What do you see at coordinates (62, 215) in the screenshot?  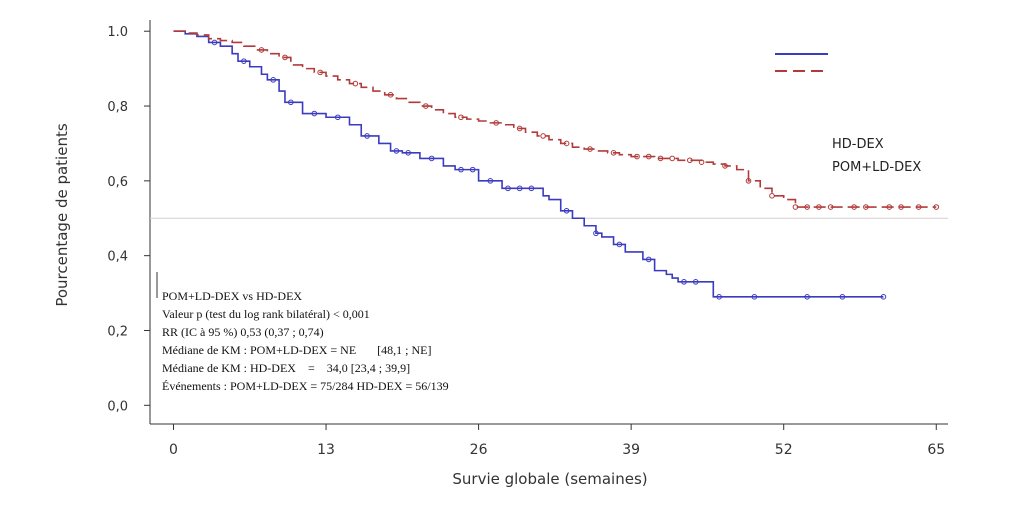 I see `y-axis-title: Pourcentage de patients` at bounding box center [62, 215].